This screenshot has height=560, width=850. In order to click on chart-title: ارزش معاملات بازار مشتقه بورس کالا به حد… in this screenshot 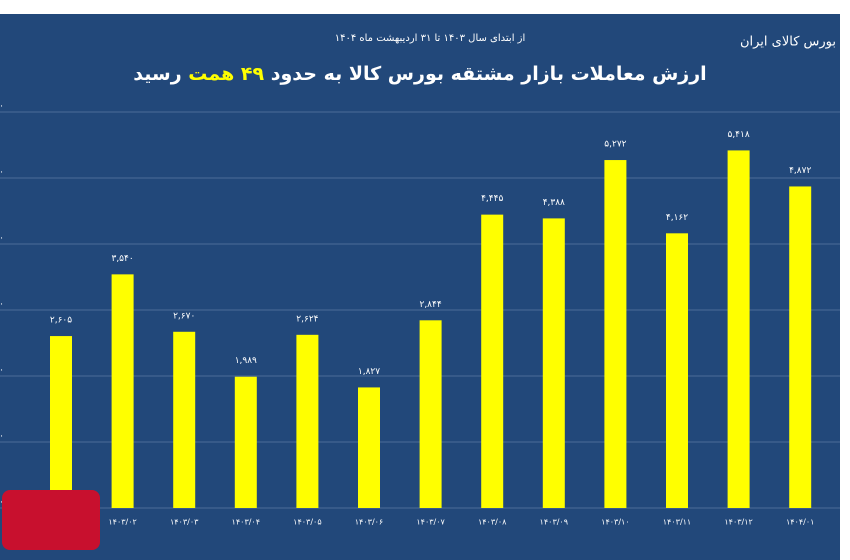, I will do `click(419, 74)`.